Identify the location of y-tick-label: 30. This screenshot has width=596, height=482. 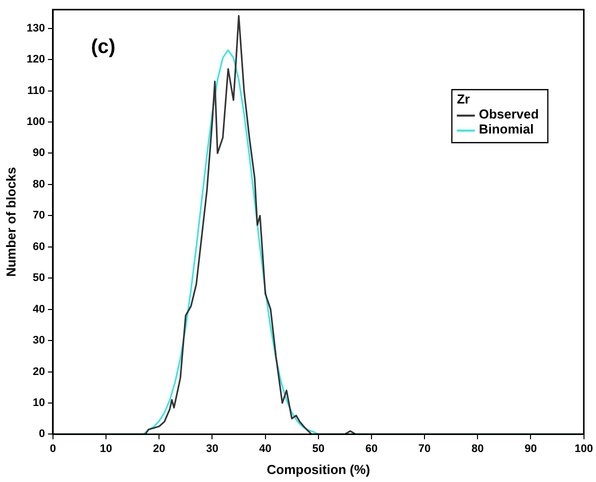
(38, 340).